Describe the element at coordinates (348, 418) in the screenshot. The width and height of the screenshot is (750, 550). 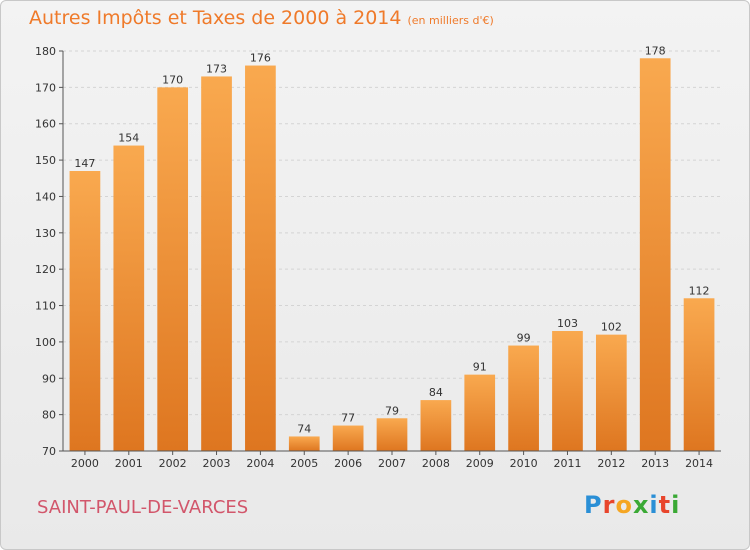
I see `data-label-2006: 77` at that location.